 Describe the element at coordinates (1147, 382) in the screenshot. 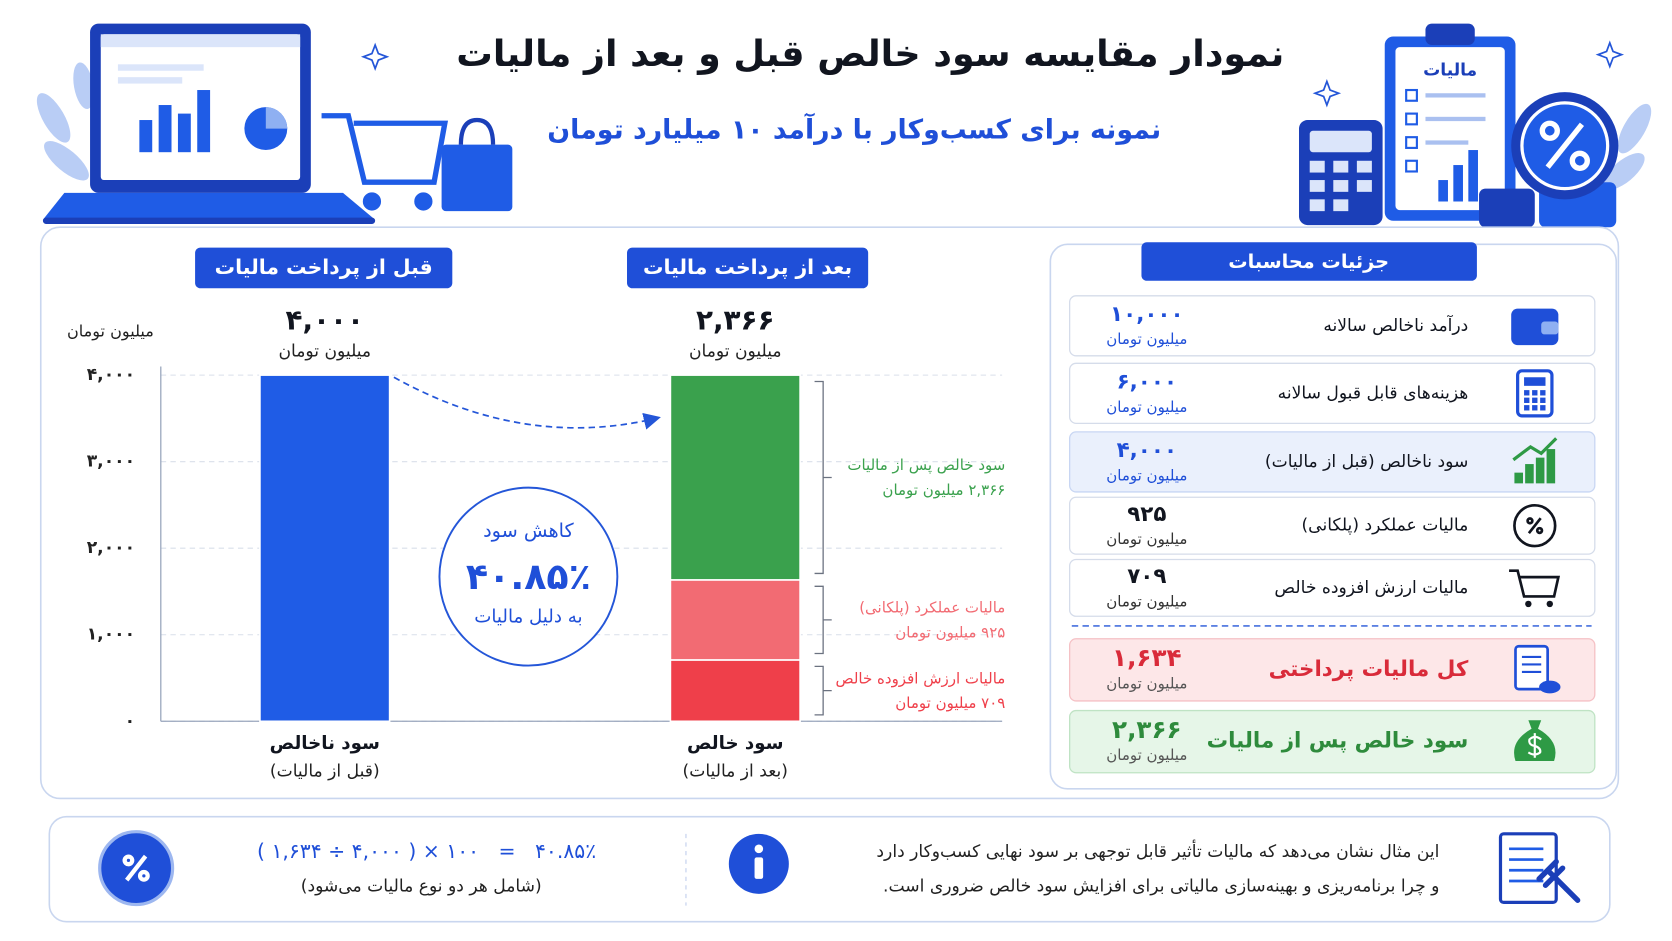

I see `row-value: ۶,۰۰۰` at that location.